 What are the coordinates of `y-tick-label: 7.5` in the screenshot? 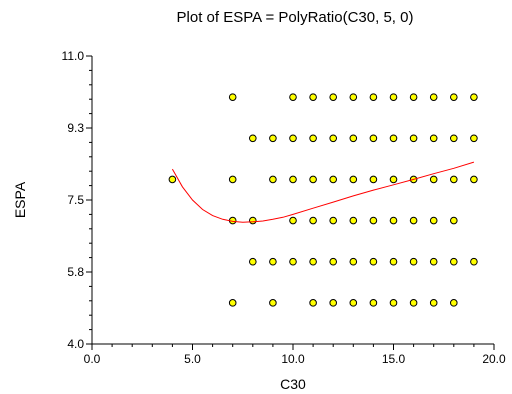 It's located at (75, 200).